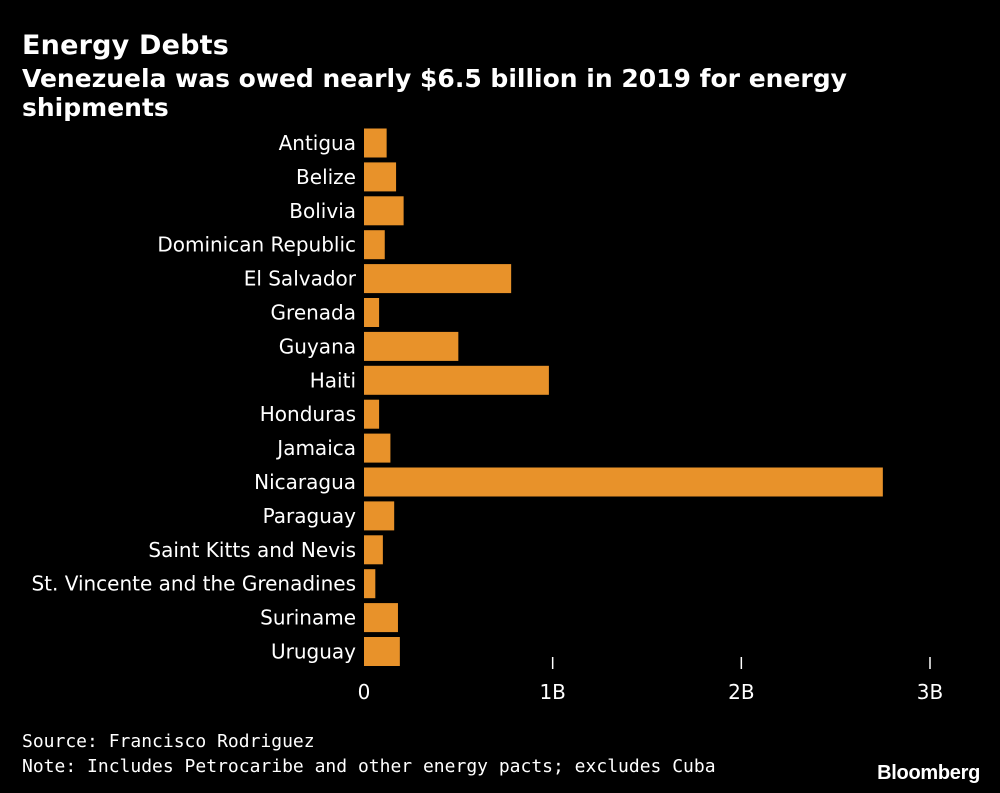  I want to click on bar-el-salvador, so click(438, 279).